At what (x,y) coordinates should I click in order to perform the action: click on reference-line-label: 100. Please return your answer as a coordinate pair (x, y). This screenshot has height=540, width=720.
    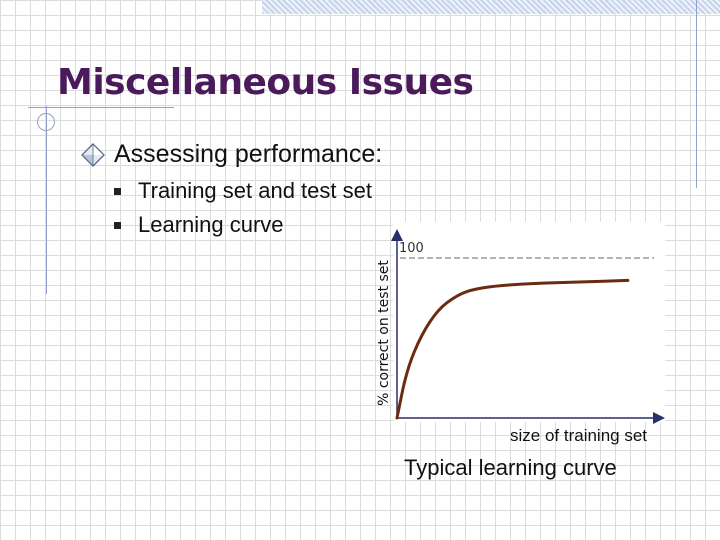
    Looking at the image, I should click on (411, 248).